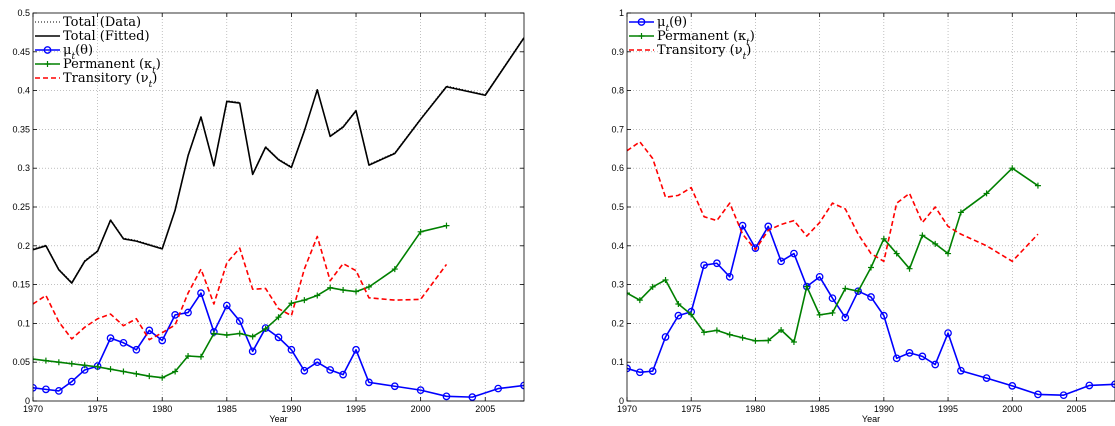 Image resolution: width=1115 pixels, height=426 pixels. What do you see at coordinates (356, 409) in the screenshot?
I see `x-tick-label: 1995` at bounding box center [356, 409].